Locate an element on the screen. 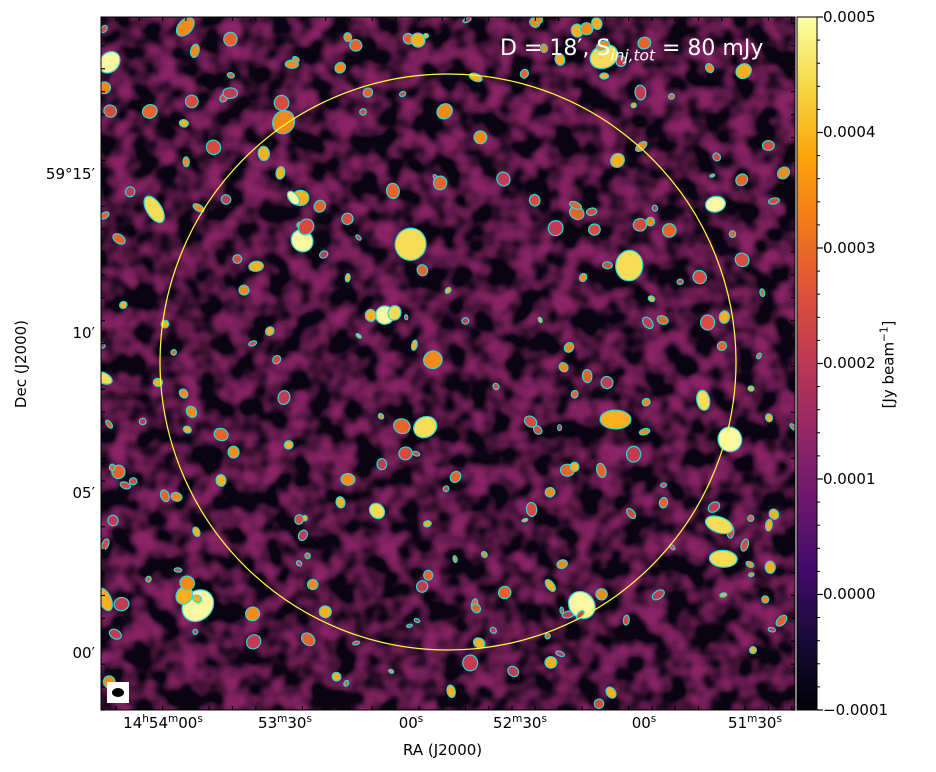  colorbar-tick-label: 0.0001 is located at coordinates (849, 479).